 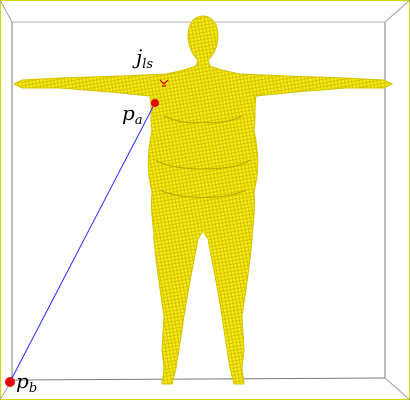 I want to click on point-b, so click(x=10, y=382).